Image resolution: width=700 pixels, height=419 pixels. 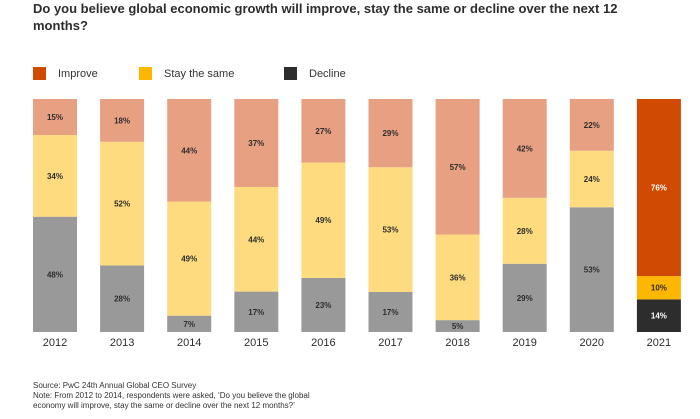 I want to click on data-label-2013-improve: 18%, so click(x=122, y=120).